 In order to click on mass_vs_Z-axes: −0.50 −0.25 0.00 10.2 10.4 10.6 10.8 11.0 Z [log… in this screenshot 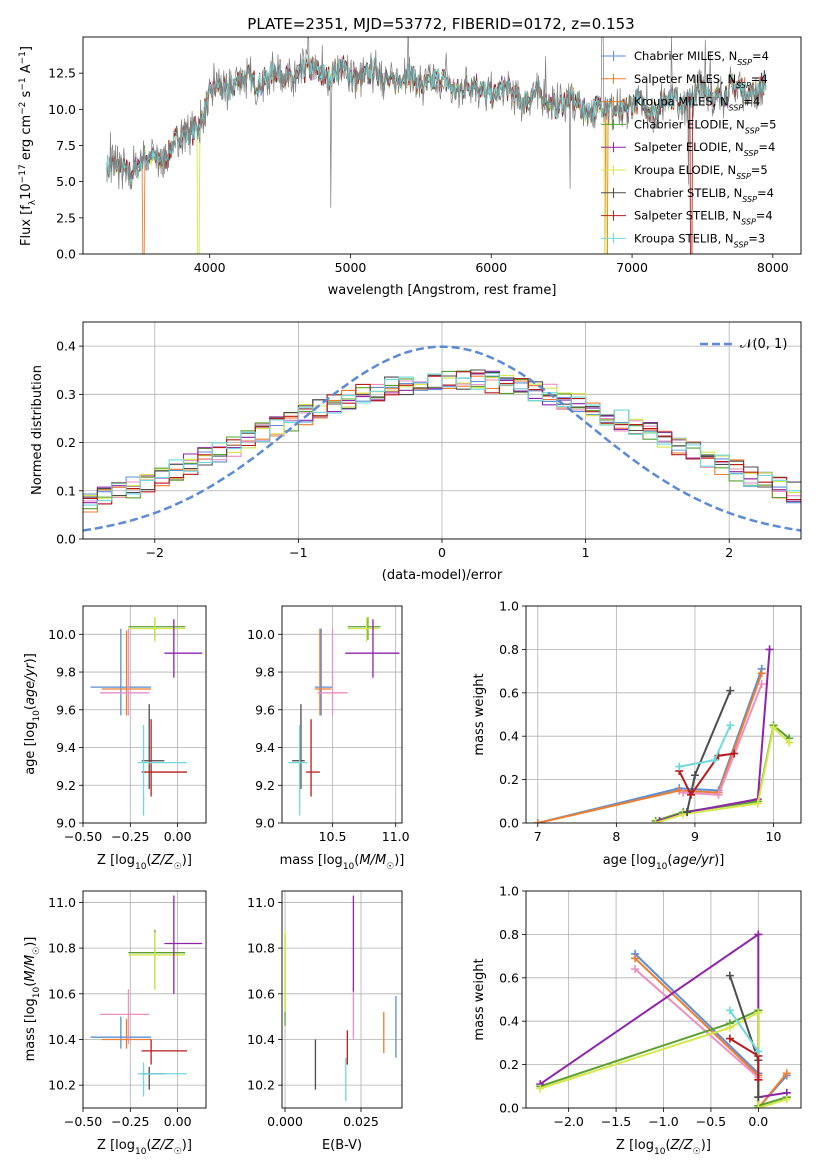, I will do `click(115, 1023)`.